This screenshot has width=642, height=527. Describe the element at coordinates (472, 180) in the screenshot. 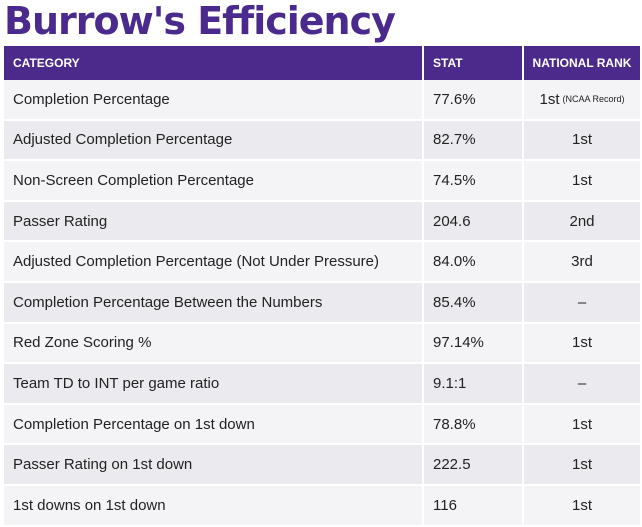

I see `stat-cell: 74.5%` at that location.